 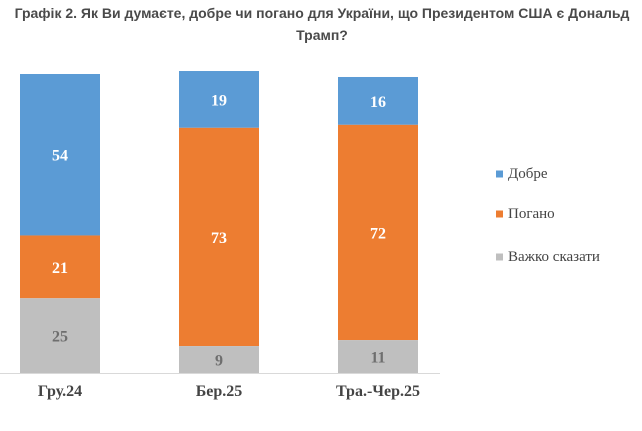 I want to click on category-labels: Гру.24 Бер.25 Тра.-Чер.25, so click(x=229, y=391).